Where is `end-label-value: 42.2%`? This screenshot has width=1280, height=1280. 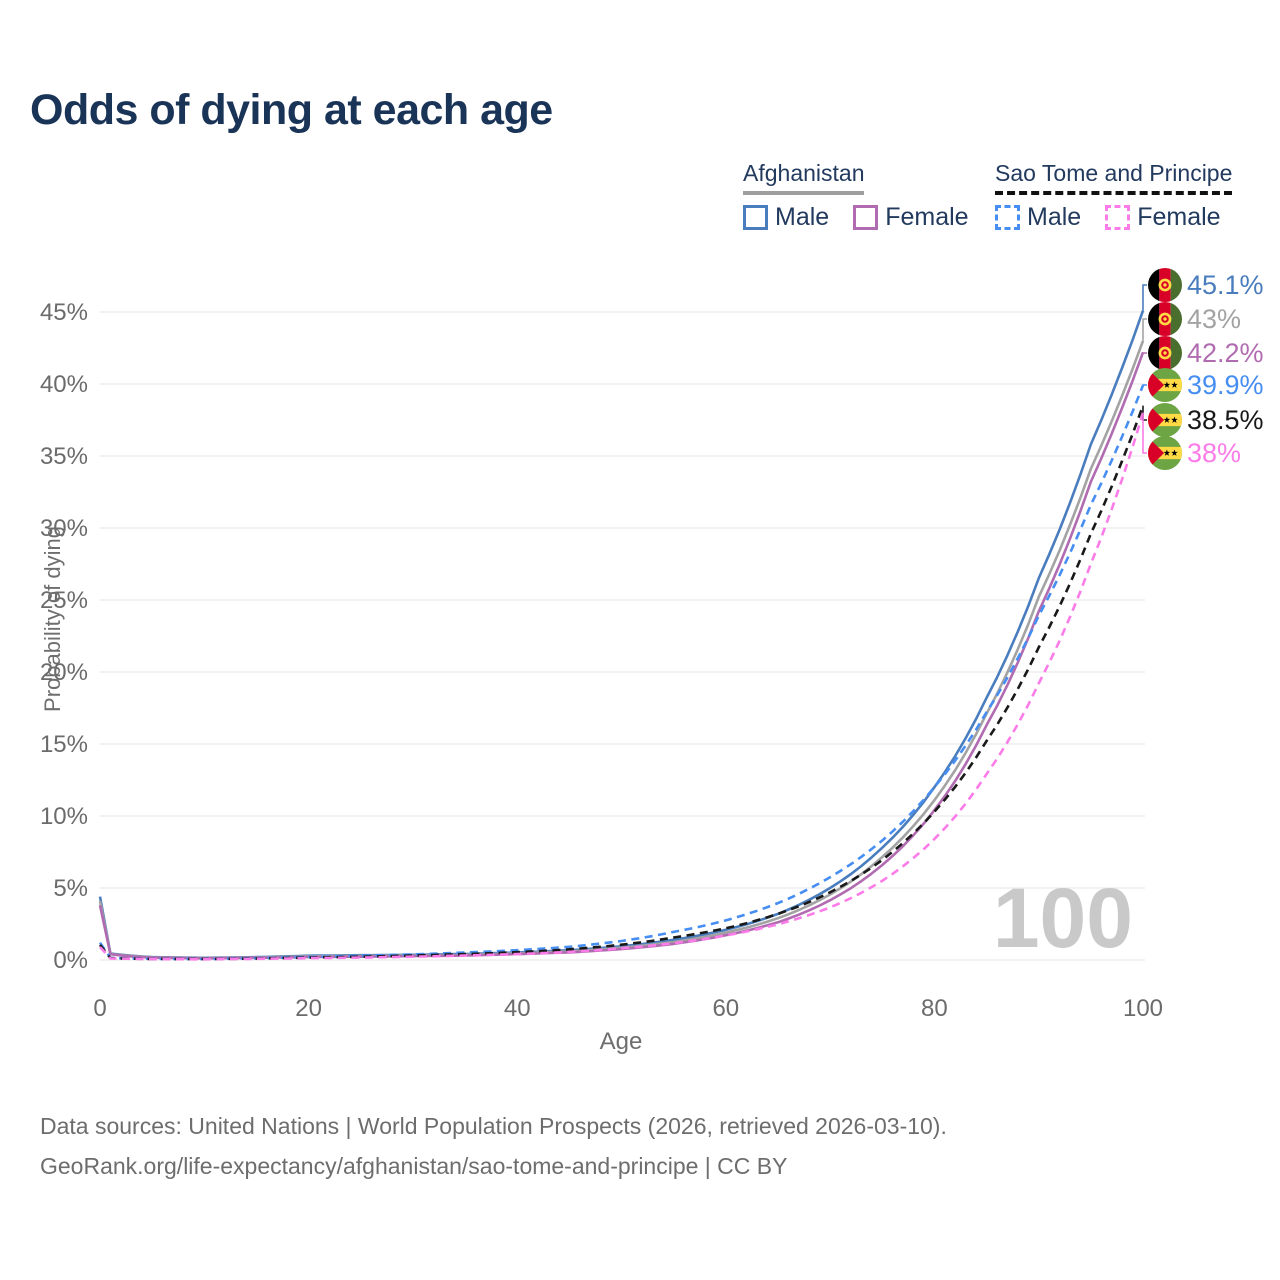
end-label-value: 42.2% is located at coordinates (1225, 352).